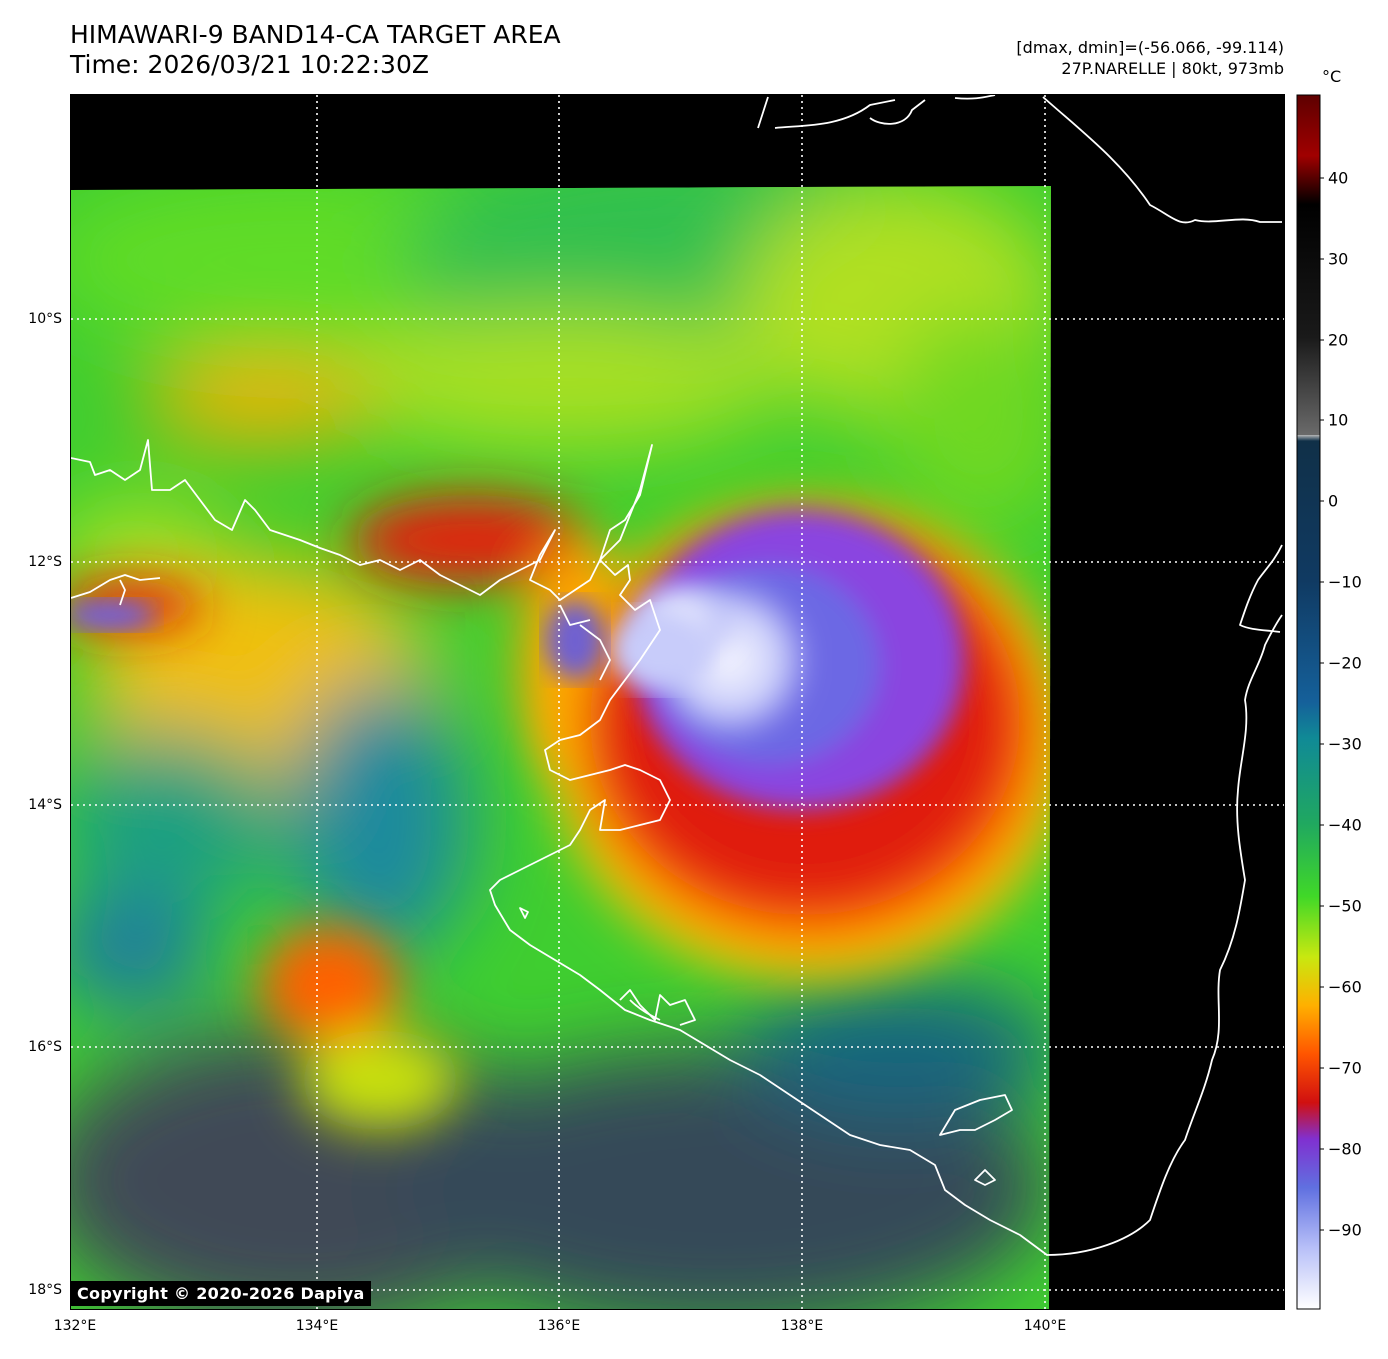  What do you see at coordinates (1345, 906) in the screenshot?
I see `colorbar-label-minus50: −50` at bounding box center [1345, 906].